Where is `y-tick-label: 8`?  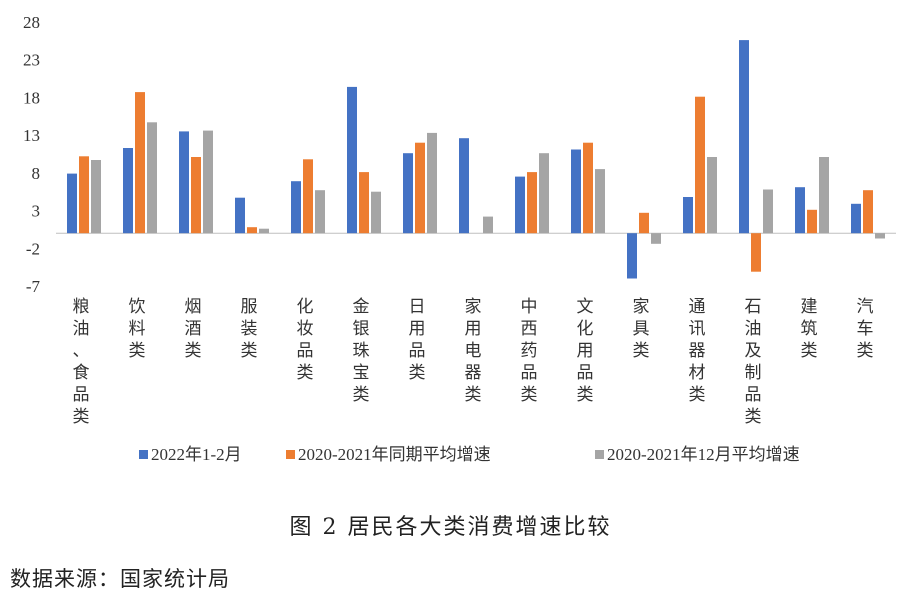 y-tick-label: 8 is located at coordinates (36, 173).